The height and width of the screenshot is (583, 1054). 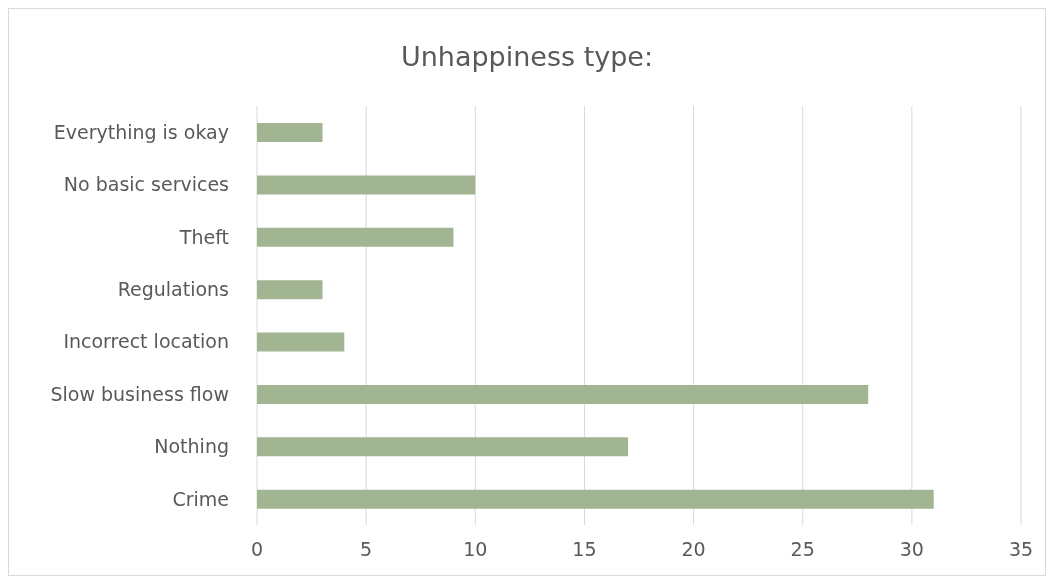 I want to click on x-tick-label: 10, so click(x=475, y=549).